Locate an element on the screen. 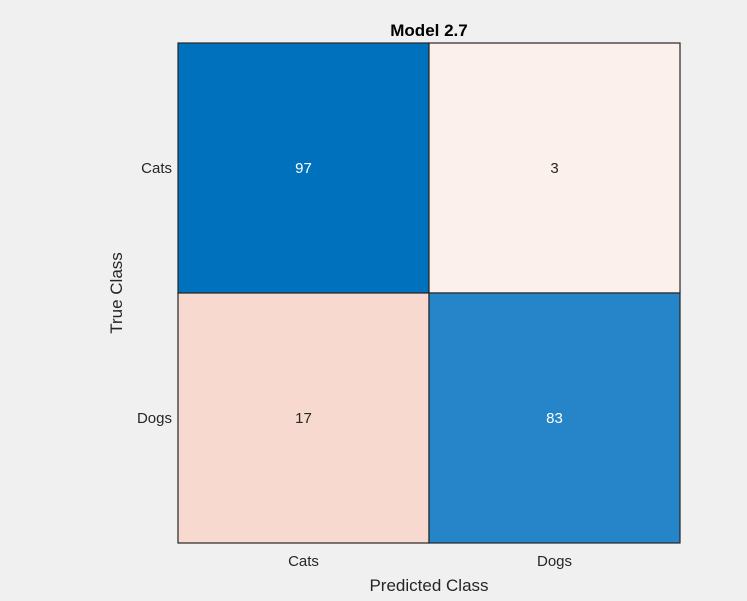 The image size is (747, 601). y-axis-label: True Class is located at coordinates (116, 293).